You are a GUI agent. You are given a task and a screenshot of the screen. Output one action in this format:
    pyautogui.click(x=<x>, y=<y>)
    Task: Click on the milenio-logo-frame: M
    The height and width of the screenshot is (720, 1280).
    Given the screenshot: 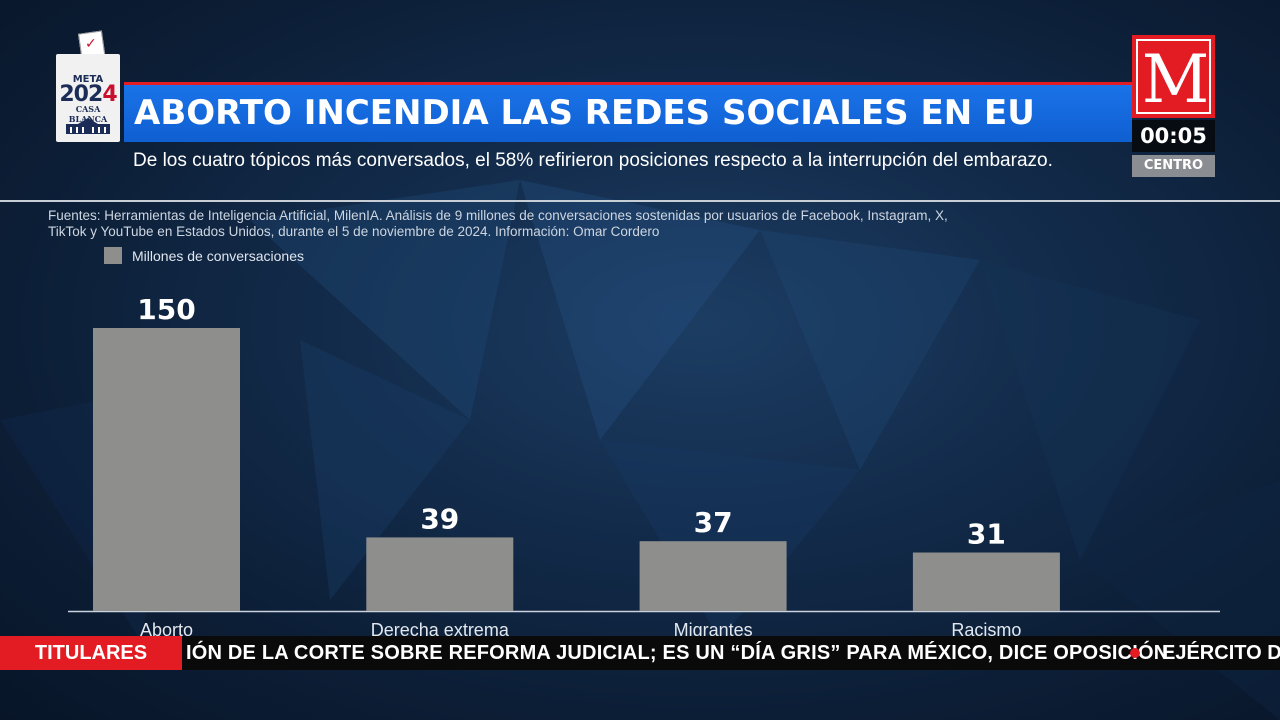 What is the action you would take?
    pyautogui.click(x=1173, y=78)
    